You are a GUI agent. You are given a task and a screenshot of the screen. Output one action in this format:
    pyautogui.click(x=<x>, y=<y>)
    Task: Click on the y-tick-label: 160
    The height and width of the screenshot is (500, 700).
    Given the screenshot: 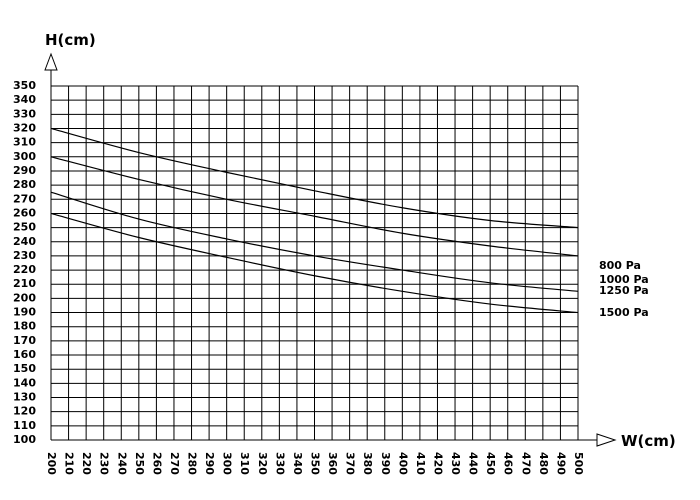 What is the action you would take?
    pyautogui.click(x=24, y=354)
    